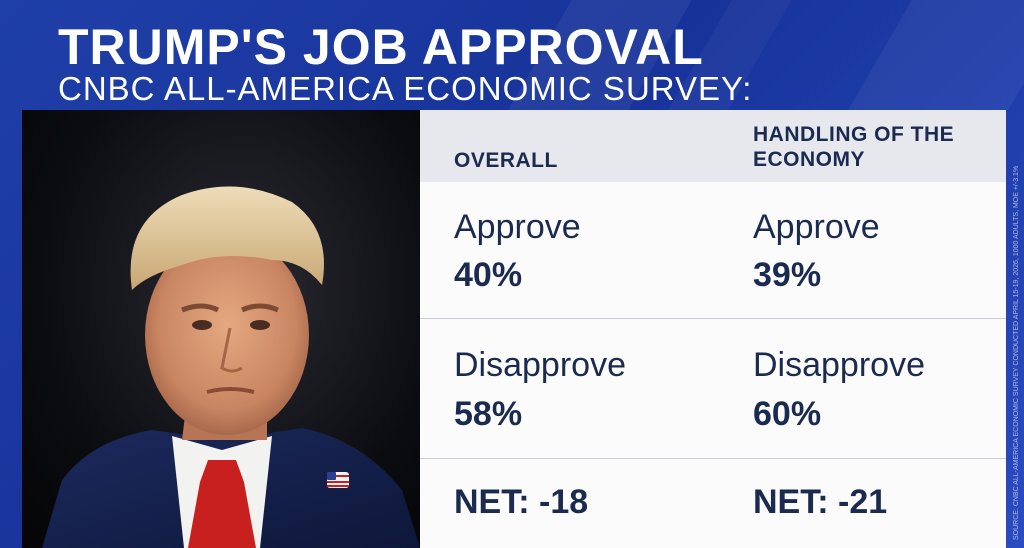 Image resolution: width=1024 pixels, height=548 pixels. I want to click on mouth, so click(230, 390).